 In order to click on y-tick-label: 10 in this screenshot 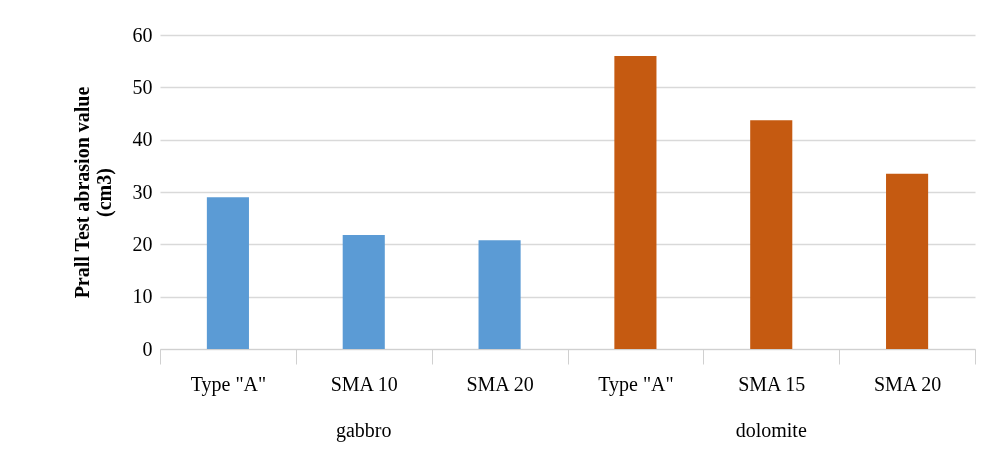, I will do `click(142, 296)`.